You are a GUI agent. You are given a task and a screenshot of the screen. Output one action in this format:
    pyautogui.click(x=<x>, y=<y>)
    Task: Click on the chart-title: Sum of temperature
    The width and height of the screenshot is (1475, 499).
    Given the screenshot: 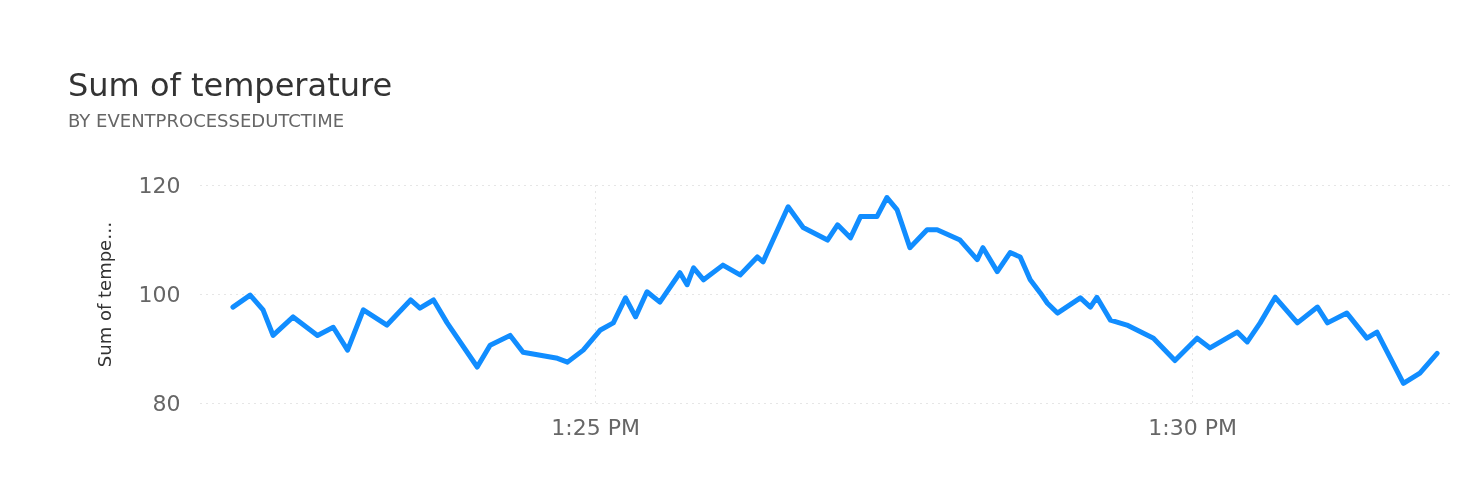 What is the action you would take?
    pyautogui.click(x=230, y=85)
    